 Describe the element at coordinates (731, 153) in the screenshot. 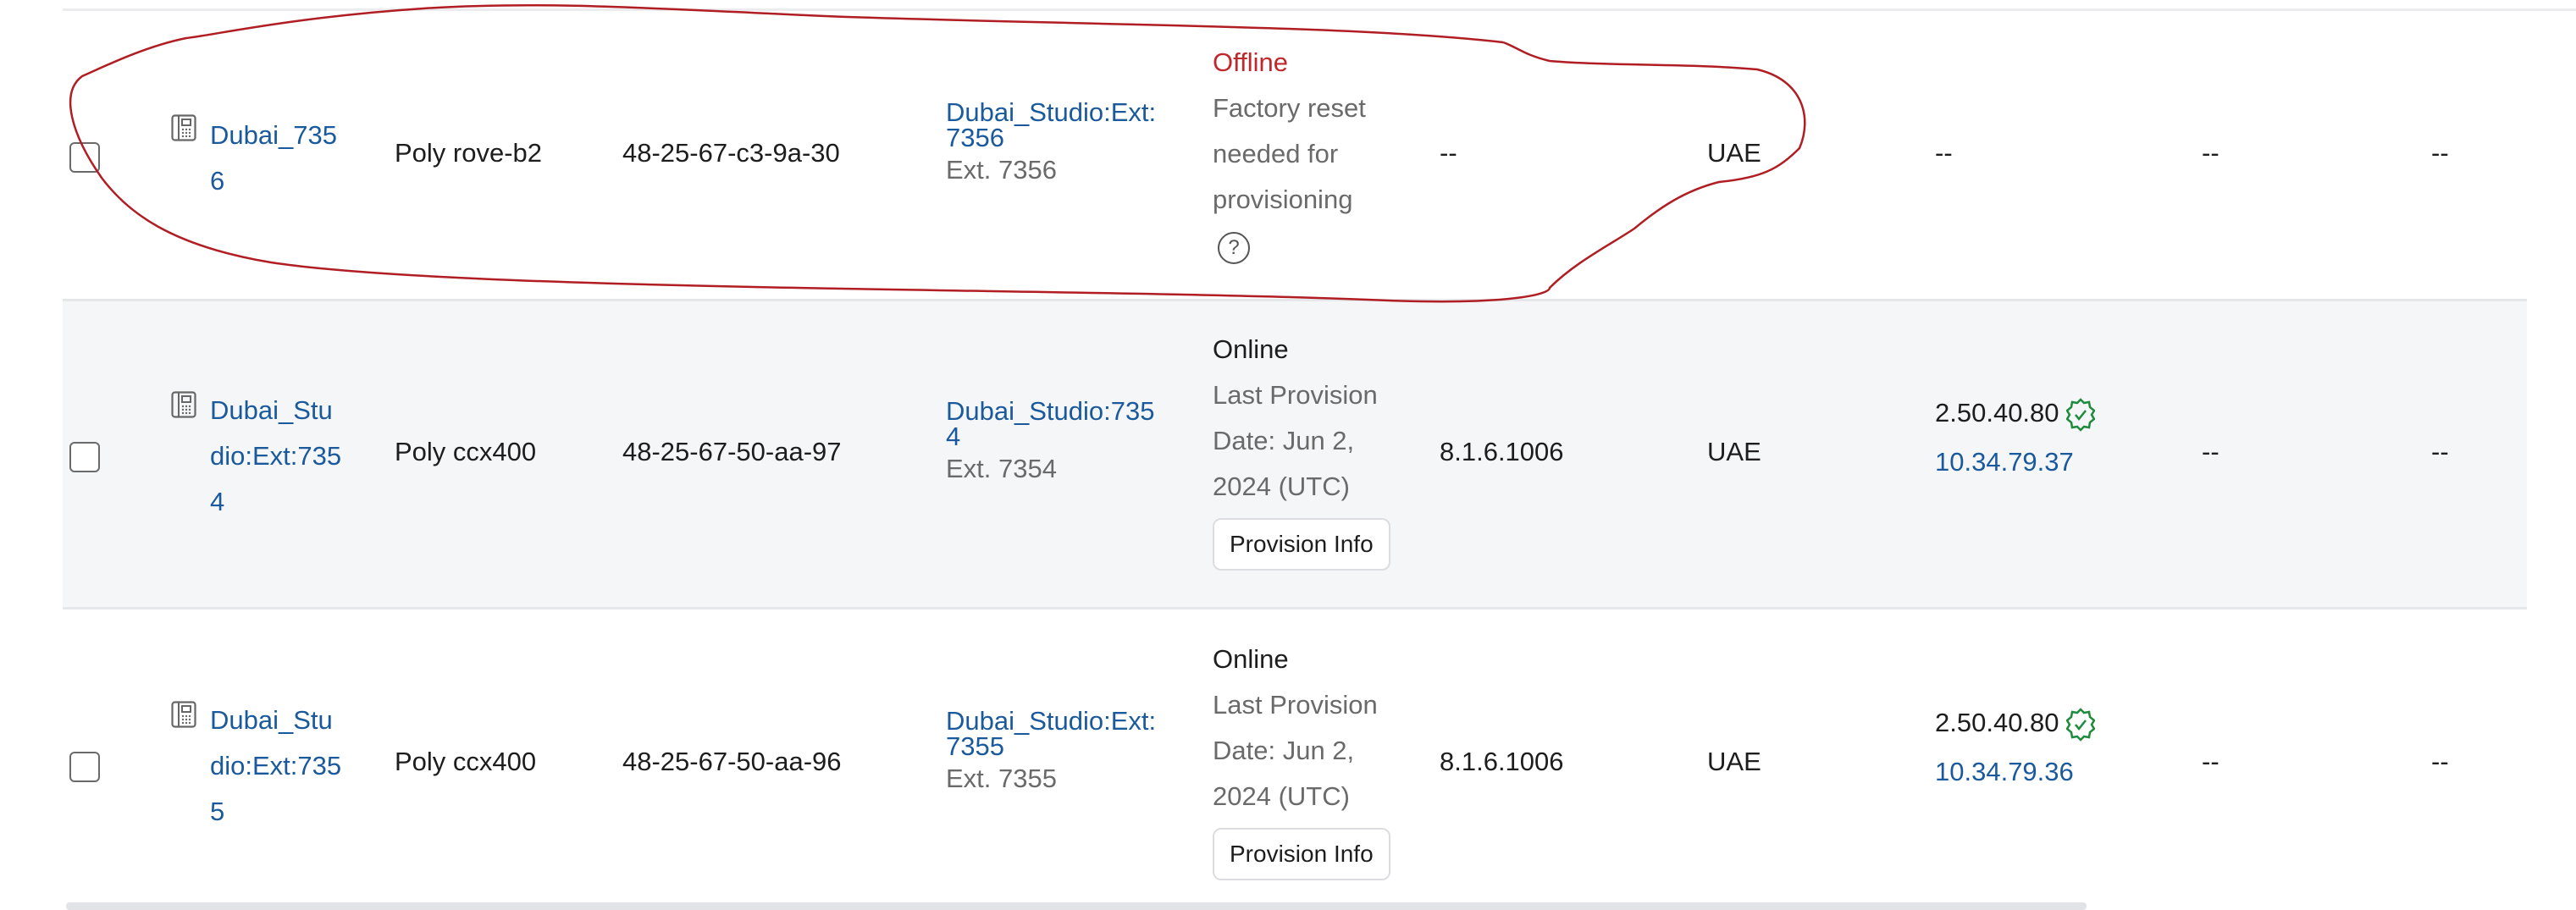

I see `mac-address: 48-25-67-c3-9a-30` at that location.